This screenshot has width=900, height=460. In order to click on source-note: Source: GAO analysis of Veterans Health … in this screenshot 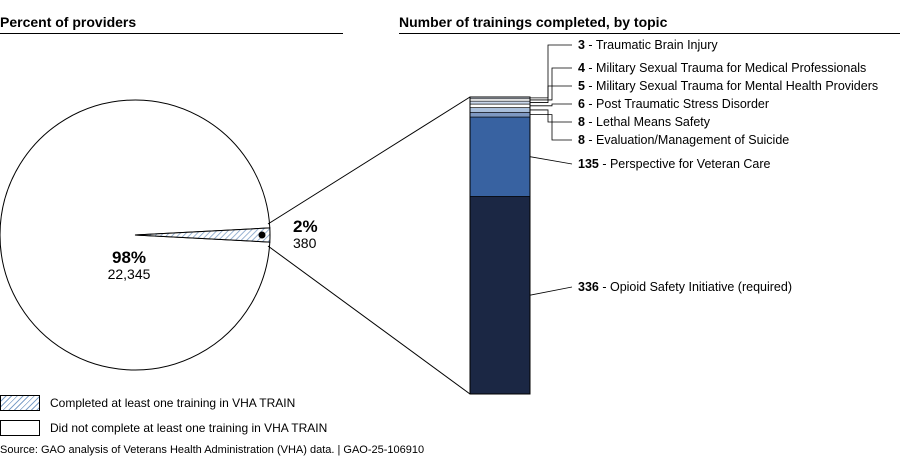, I will do `click(212, 450)`.